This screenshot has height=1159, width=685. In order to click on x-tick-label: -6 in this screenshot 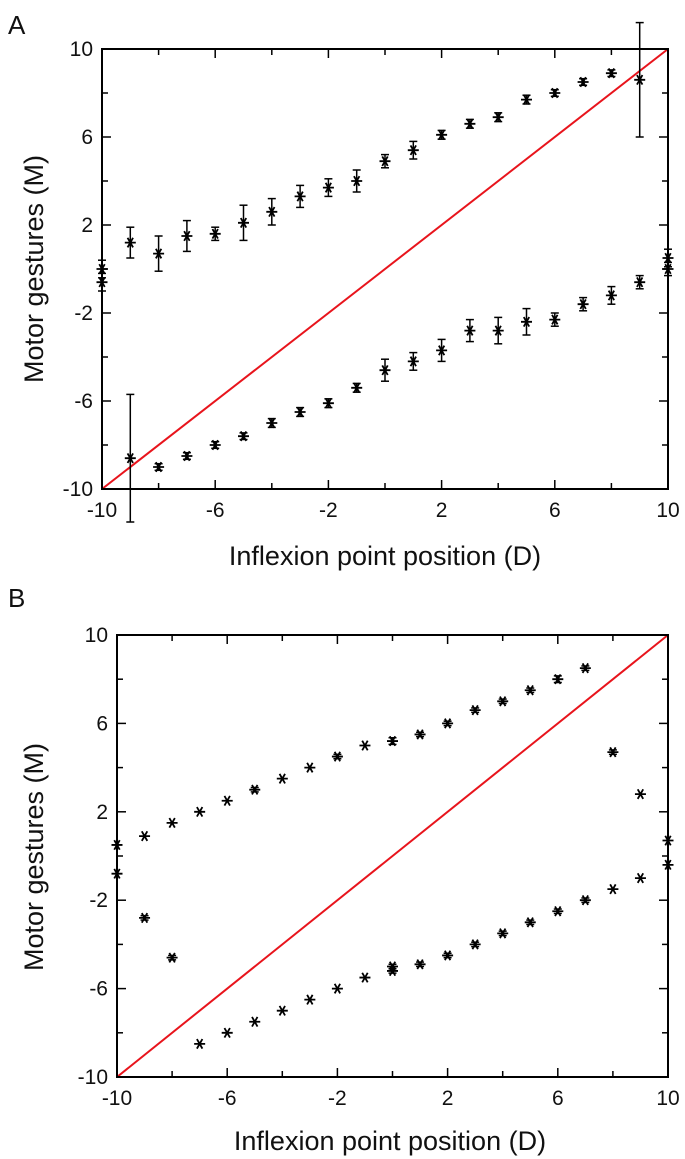, I will do `click(215, 510)`.